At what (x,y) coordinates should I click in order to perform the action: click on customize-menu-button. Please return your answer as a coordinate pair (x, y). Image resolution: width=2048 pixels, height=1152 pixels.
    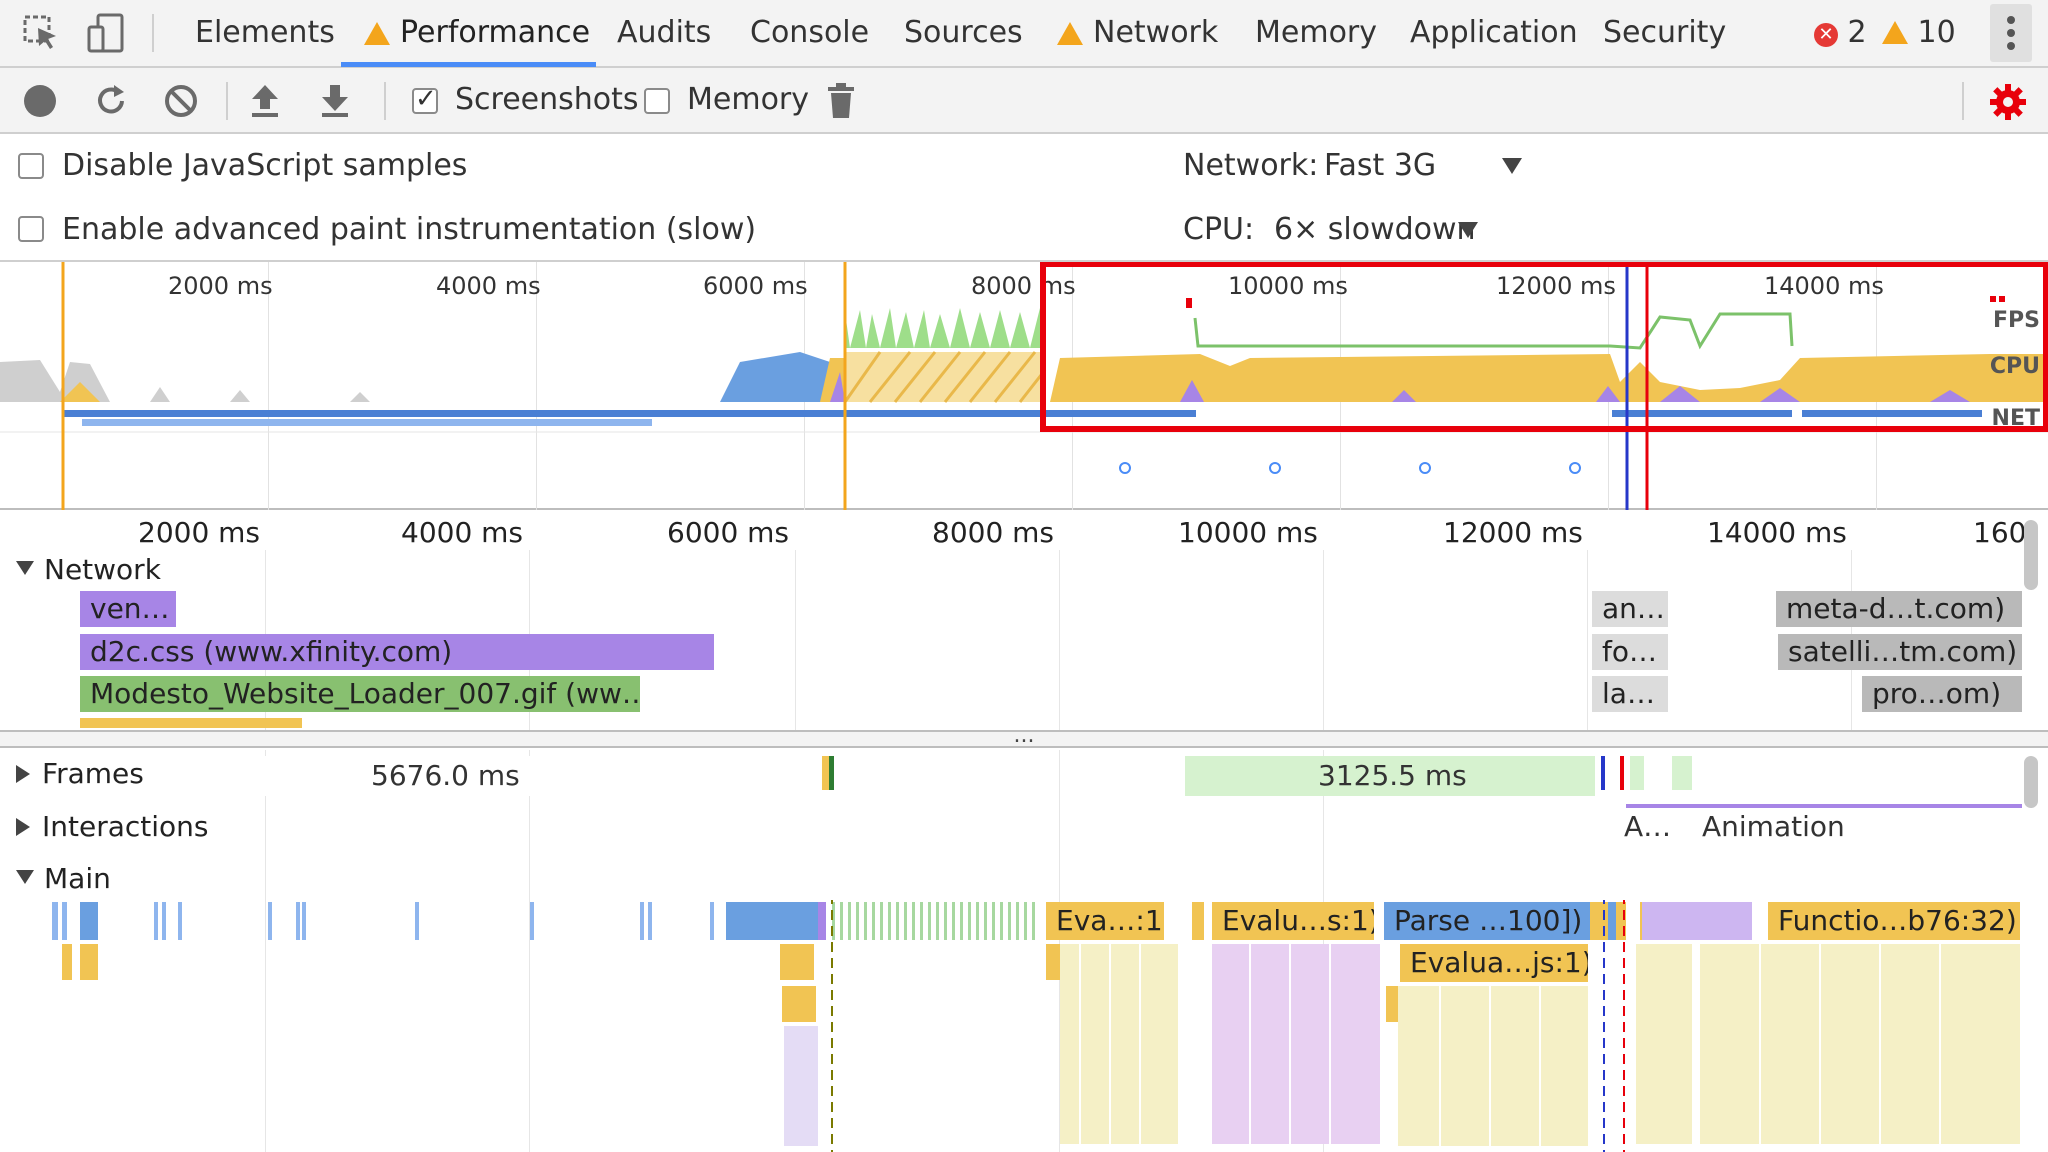
    Looking at the image, I should click on (2011, 33).